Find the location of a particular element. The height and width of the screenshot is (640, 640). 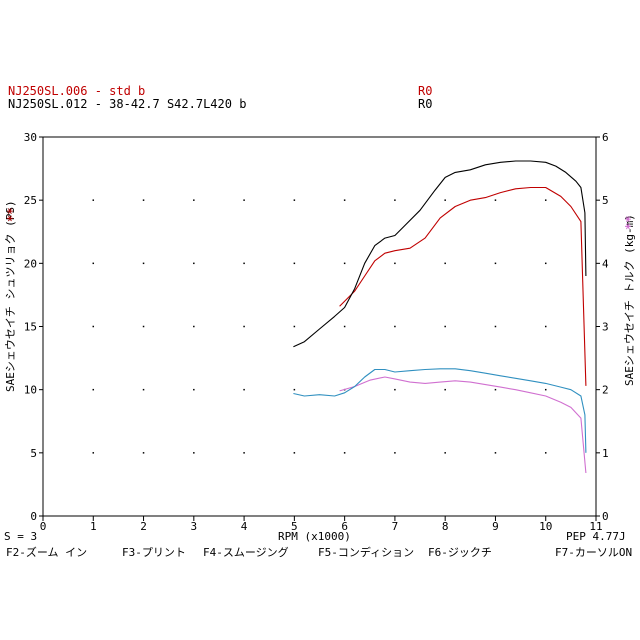

y-tick-label: 15 is located at coordinates (30, 327).